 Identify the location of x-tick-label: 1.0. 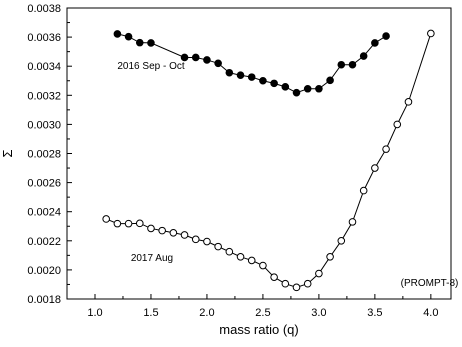
(94, 313).